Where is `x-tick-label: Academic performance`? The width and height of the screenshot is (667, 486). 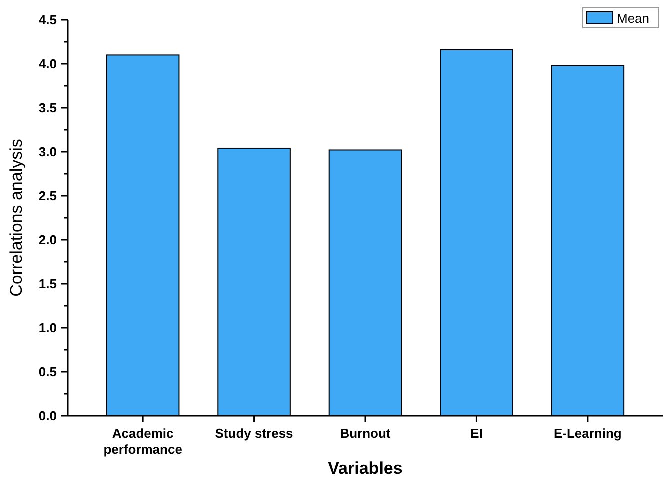 x-tick-label: Academic performance is located at coordinates (143, 441).